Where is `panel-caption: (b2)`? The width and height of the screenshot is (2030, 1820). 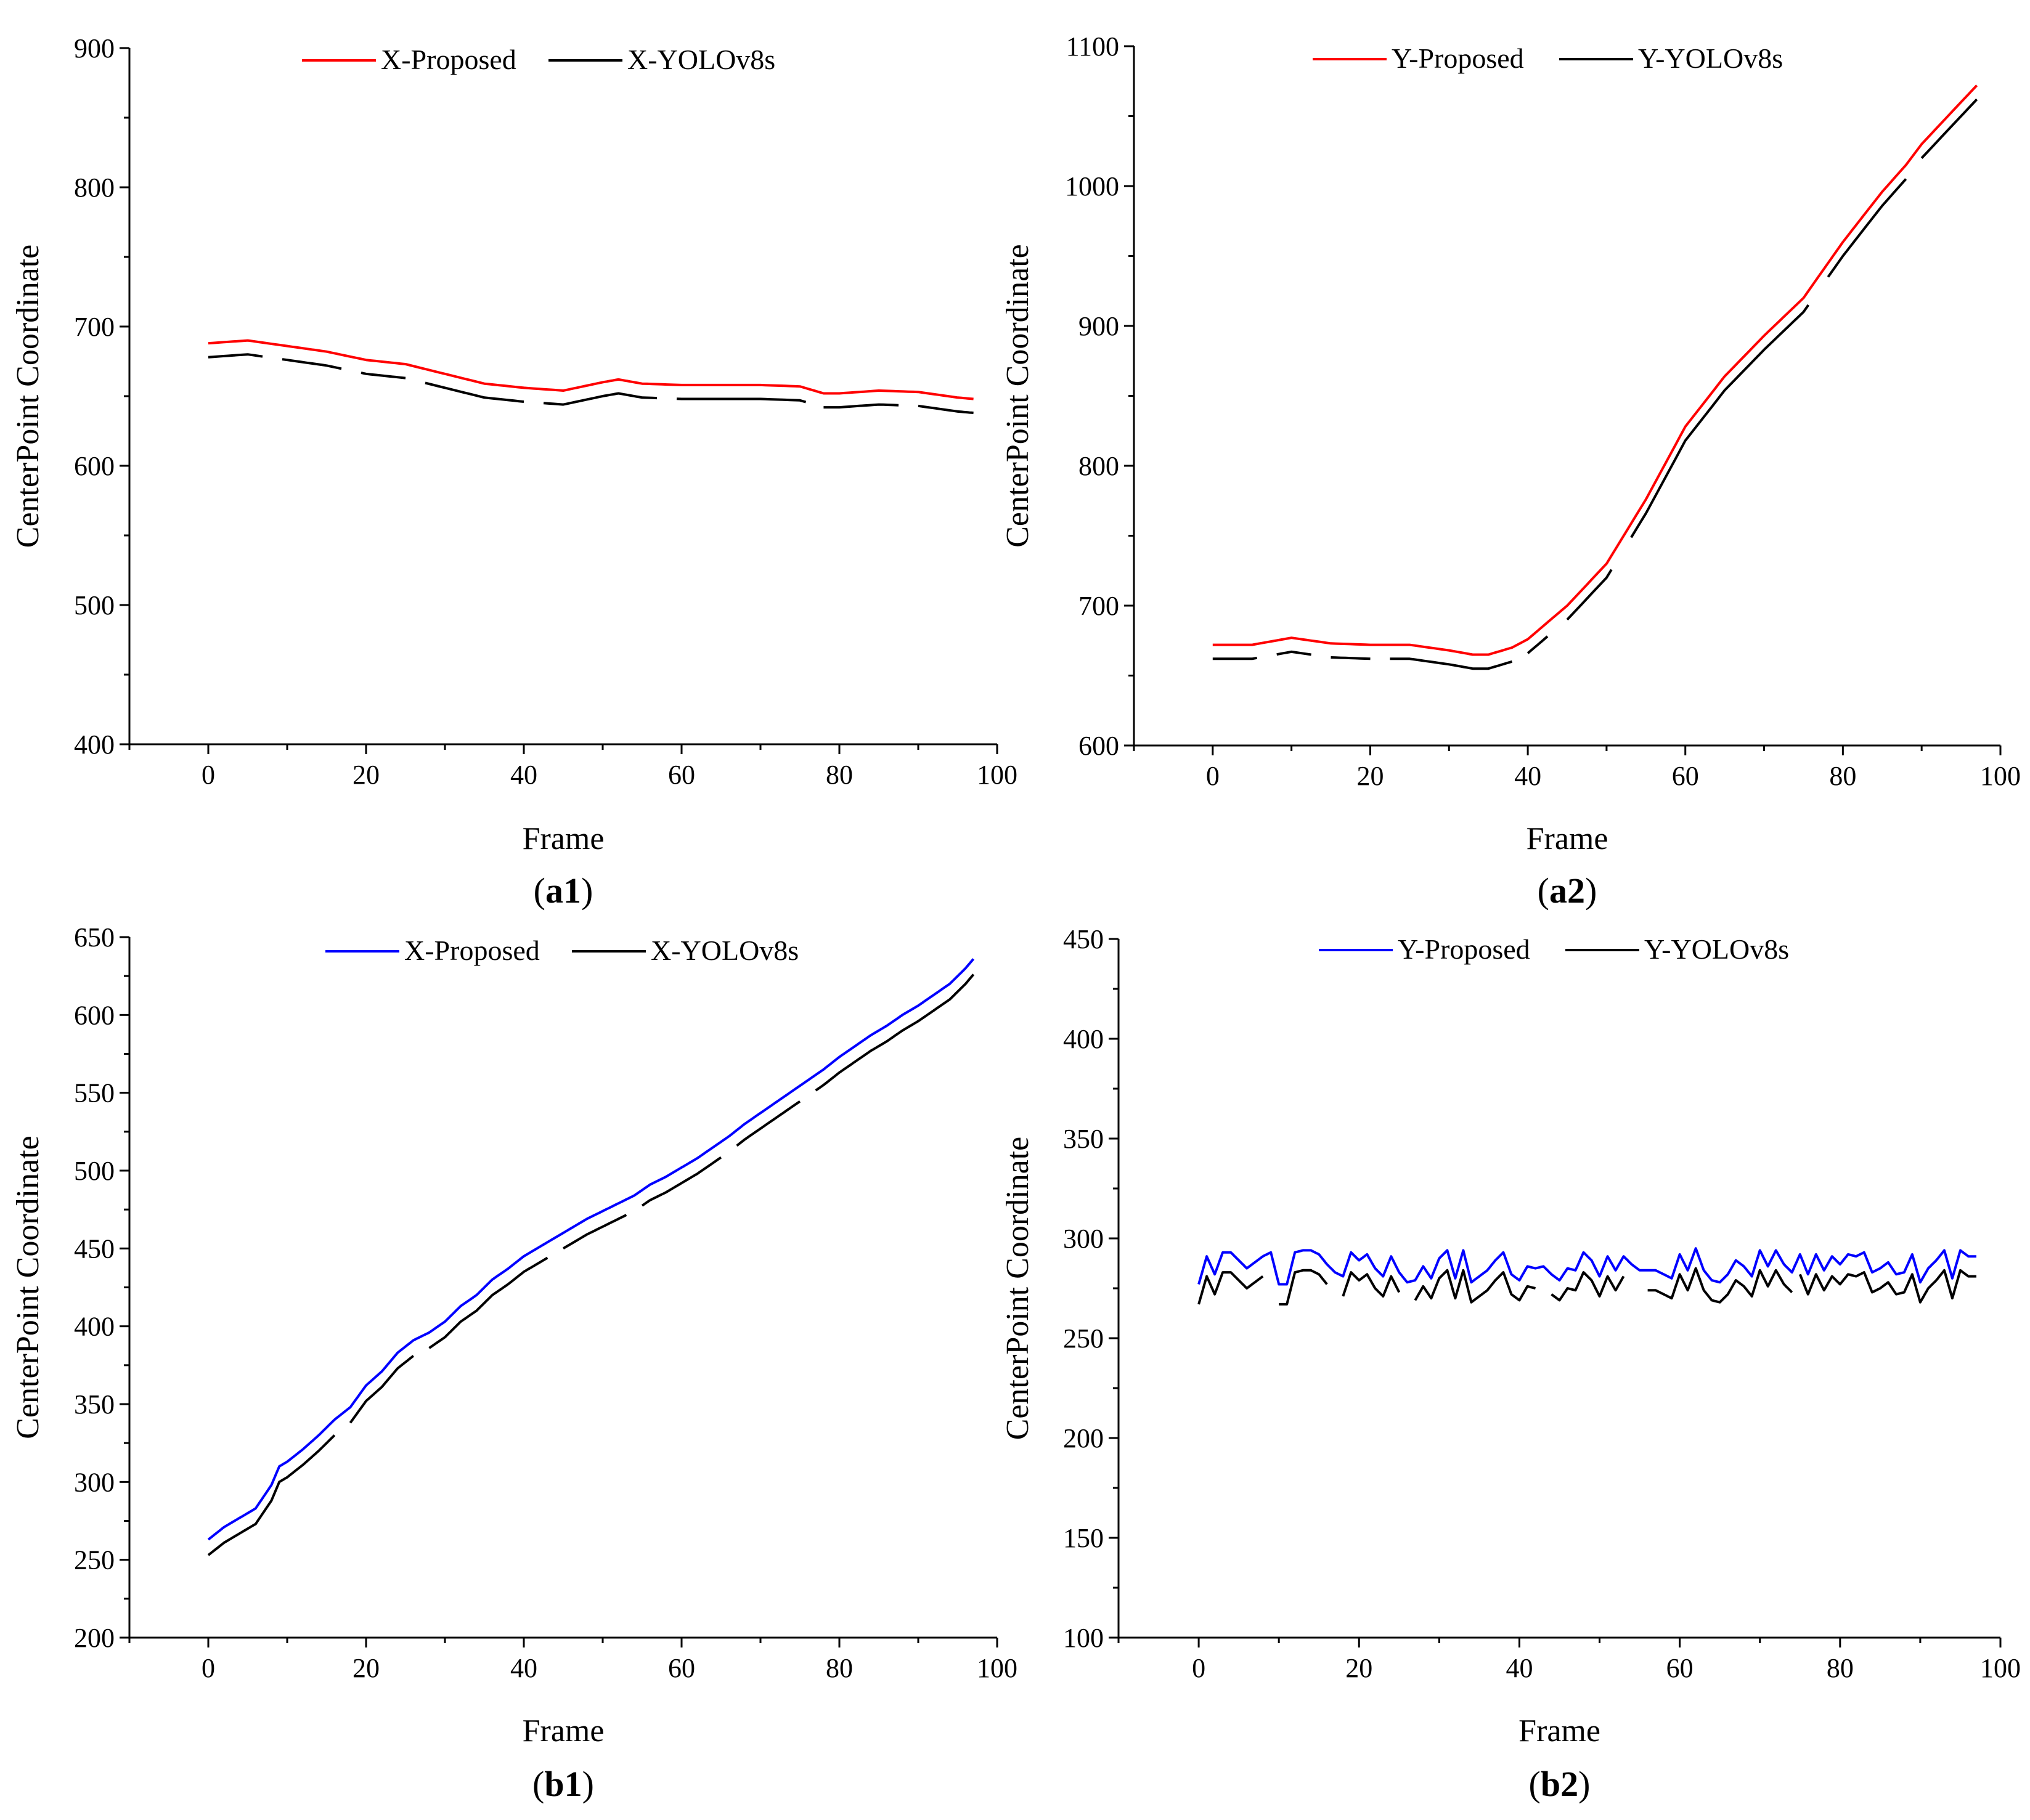
panel-caption: (b2) is located at coordinates (1560, 1784).